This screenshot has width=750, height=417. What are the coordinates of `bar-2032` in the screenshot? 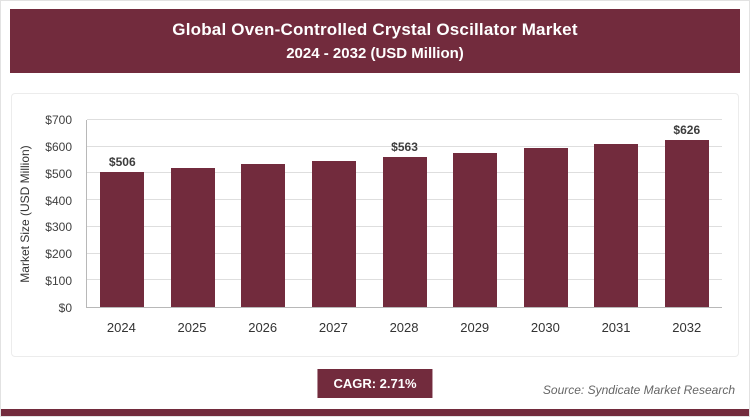 It's located at (686, 223).